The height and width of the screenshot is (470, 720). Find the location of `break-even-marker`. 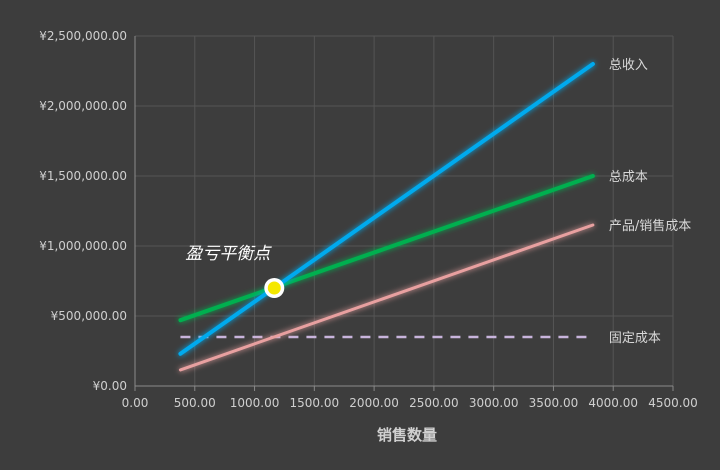

break-even-marker is located at coordinates (274, 288).